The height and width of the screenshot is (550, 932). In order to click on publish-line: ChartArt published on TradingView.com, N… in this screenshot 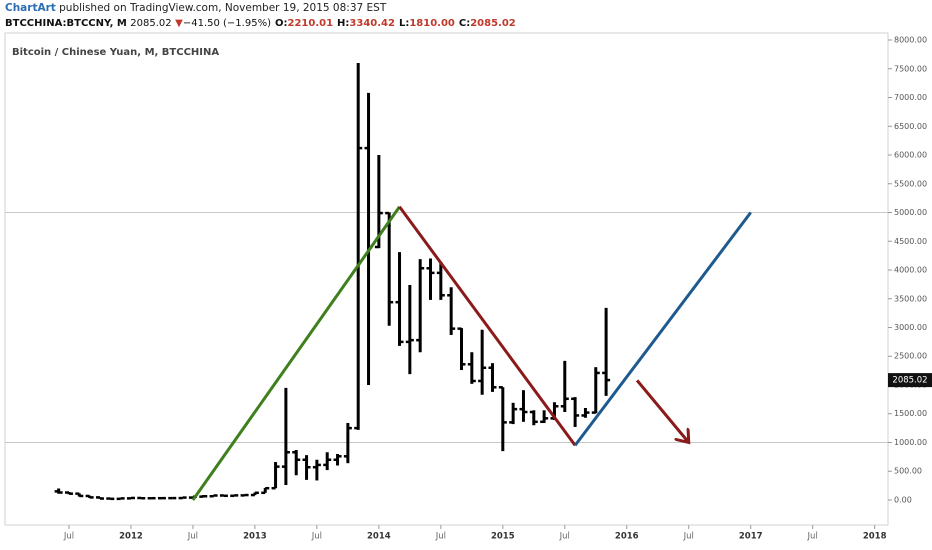, I will do `click(195, 8)`.